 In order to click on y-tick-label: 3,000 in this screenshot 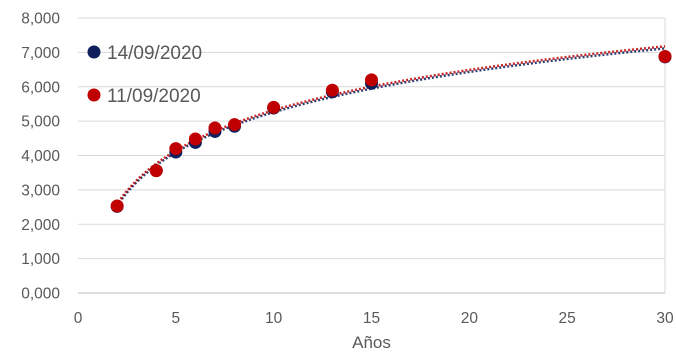, I will do `click(40, 190)`.